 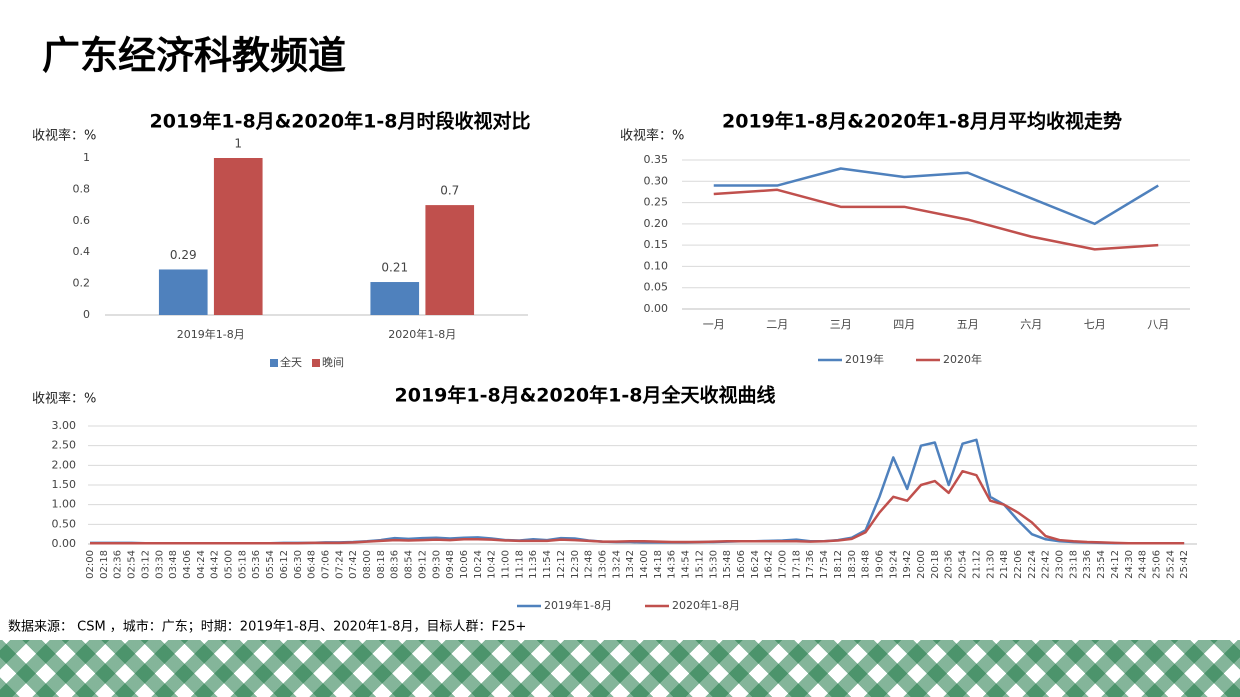 I want to click on value-label: 0.29, so click(x=183, y=255).